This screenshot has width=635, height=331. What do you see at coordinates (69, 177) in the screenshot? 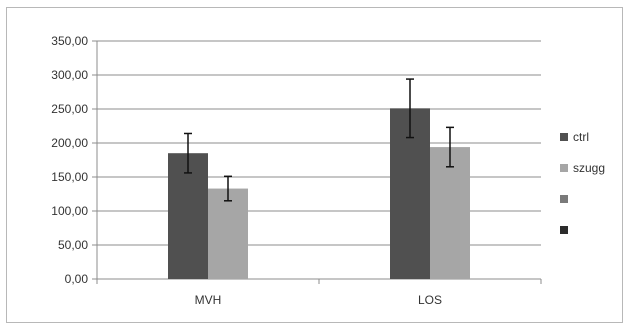
I see `y-tick-label: 150,00` at bounding box center [69, 177].